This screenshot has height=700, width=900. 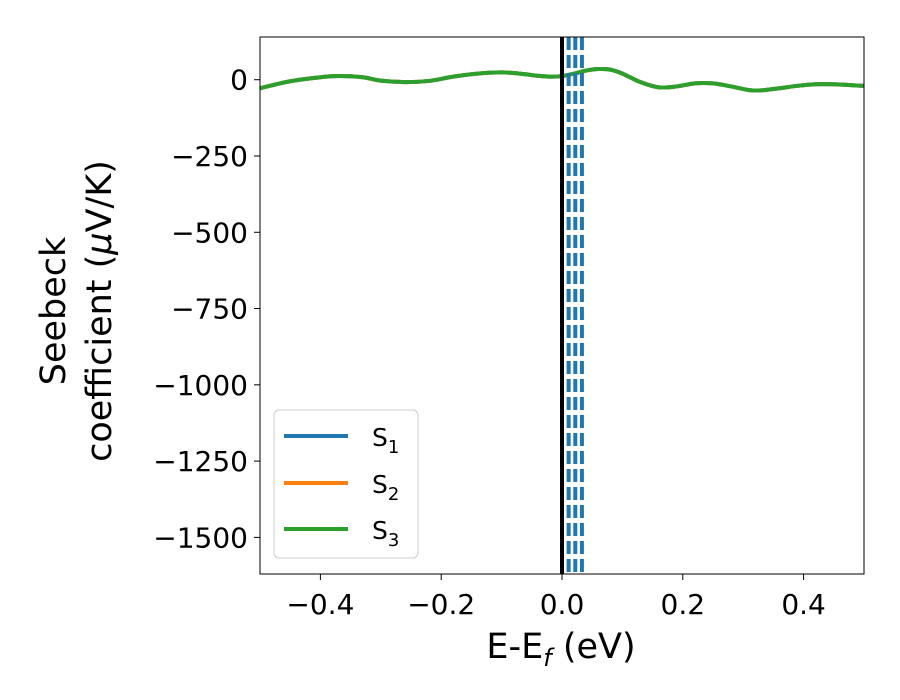 I want to click on x-axis-title-main: E-E, so click(x=514, y=647).